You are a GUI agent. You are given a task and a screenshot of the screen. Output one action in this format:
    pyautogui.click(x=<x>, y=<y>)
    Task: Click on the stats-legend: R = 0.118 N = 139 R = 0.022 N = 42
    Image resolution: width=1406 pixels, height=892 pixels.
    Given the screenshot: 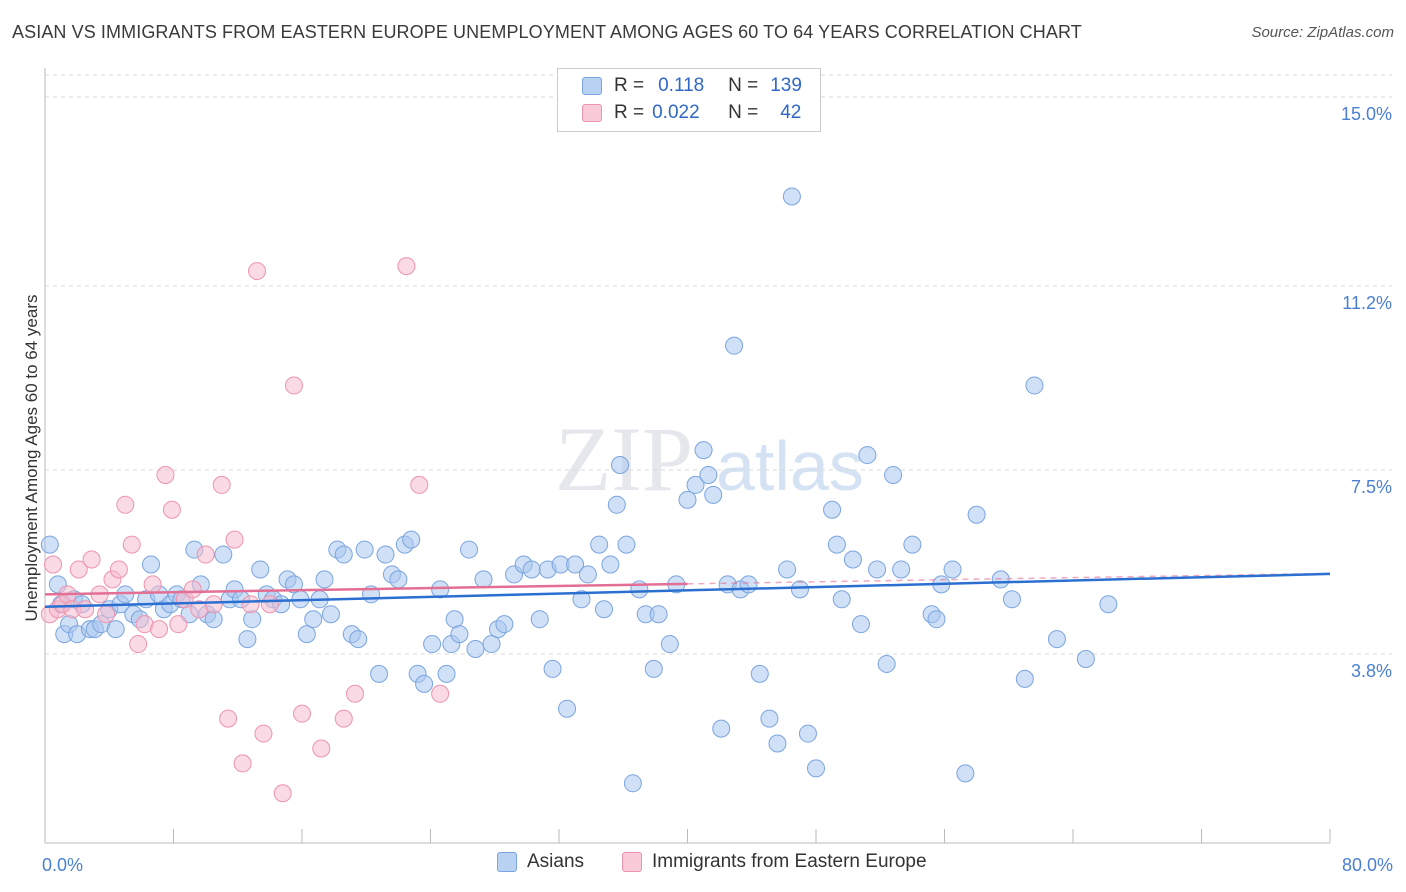 What is the action you would take?
    pyautogui.click(x=689, y=100)
    